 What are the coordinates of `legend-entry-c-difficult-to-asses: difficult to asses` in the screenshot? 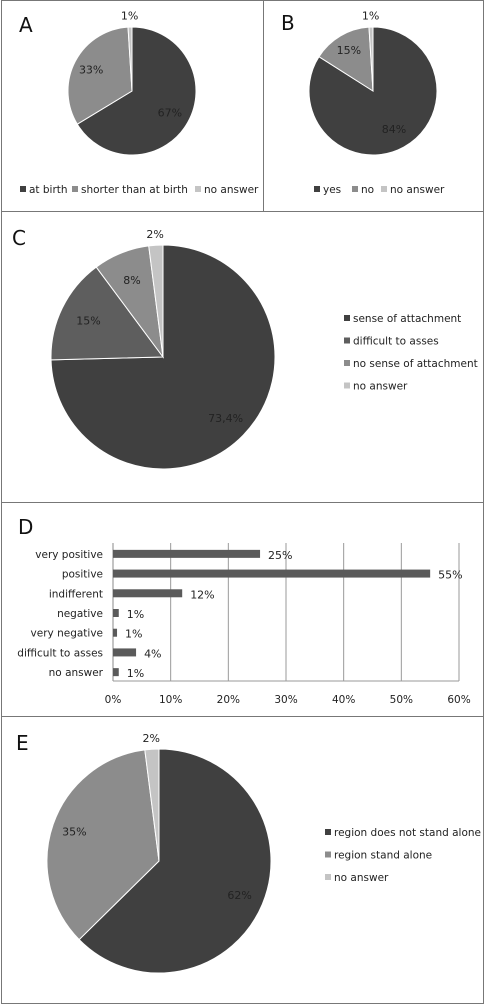 It's located at (396, 342).